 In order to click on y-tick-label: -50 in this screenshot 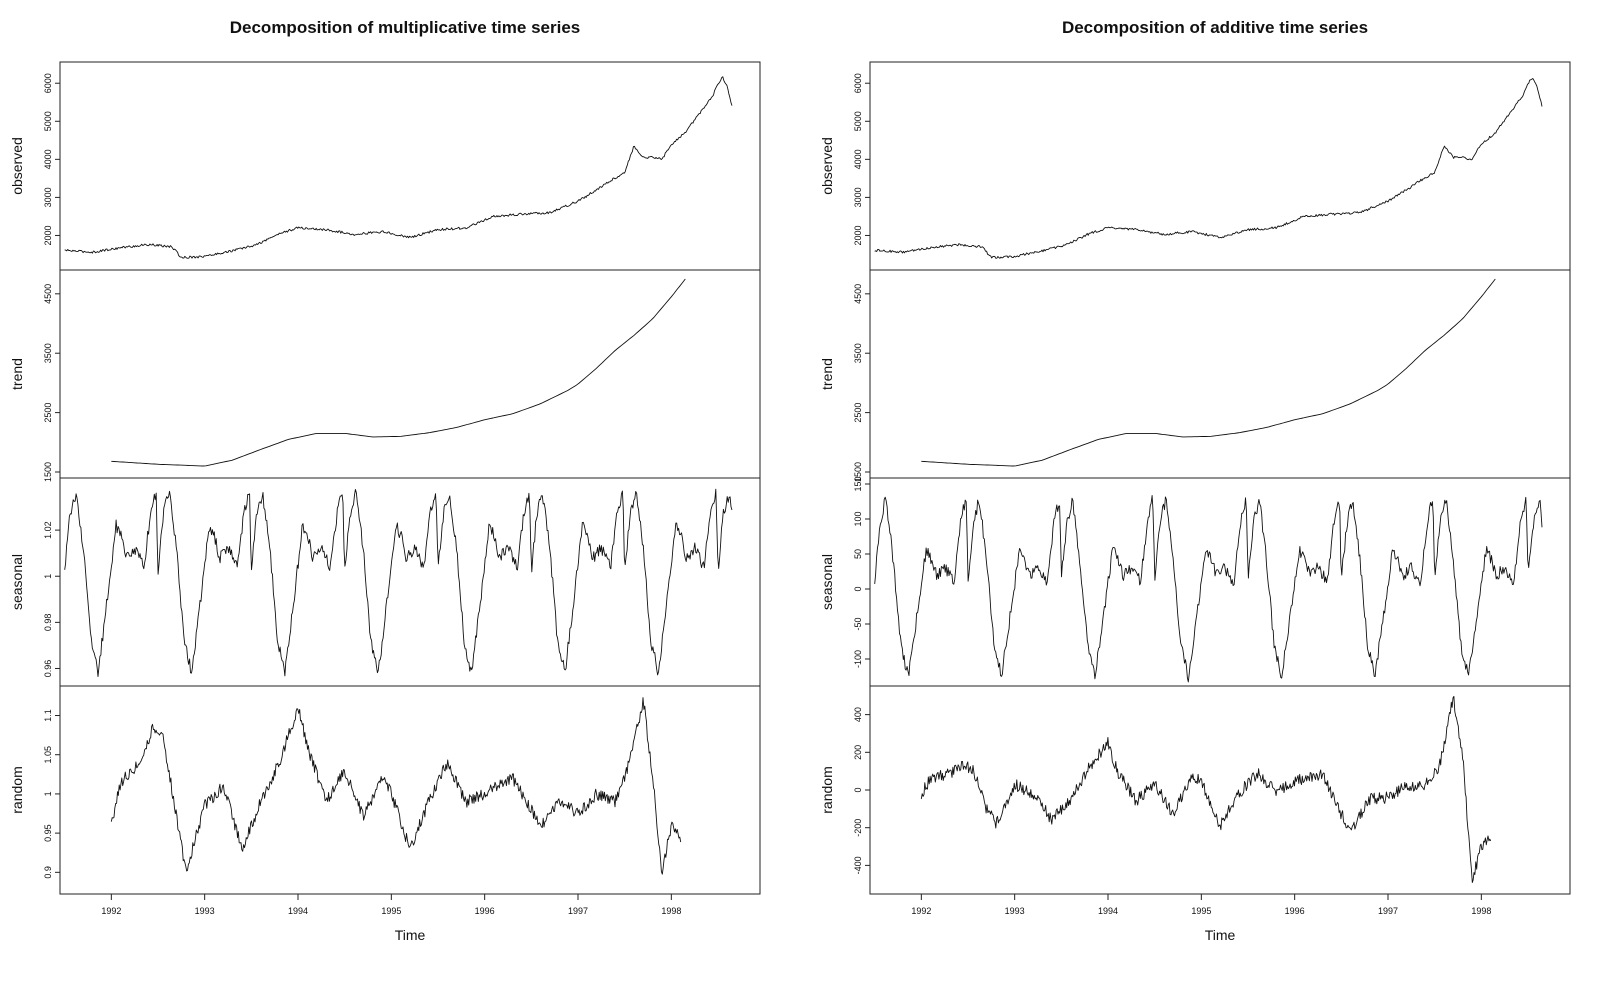, I will do `click(858, 623)`.